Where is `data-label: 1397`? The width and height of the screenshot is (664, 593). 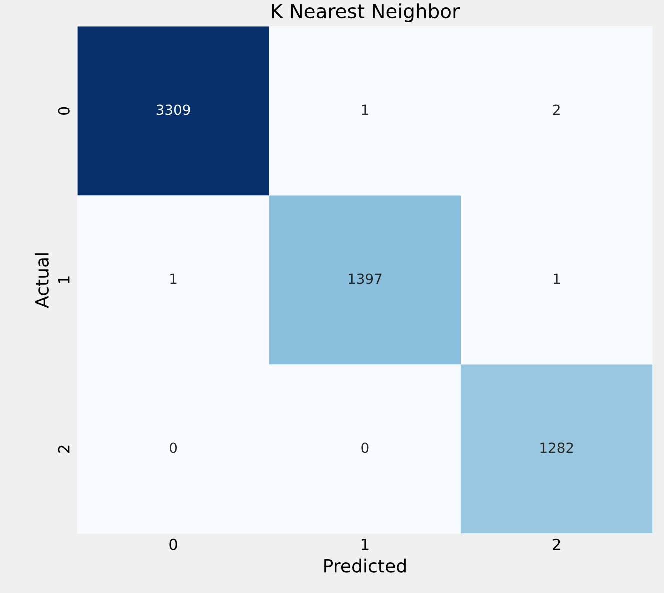 data-label: 1397 is located at coordinates (365, 279).